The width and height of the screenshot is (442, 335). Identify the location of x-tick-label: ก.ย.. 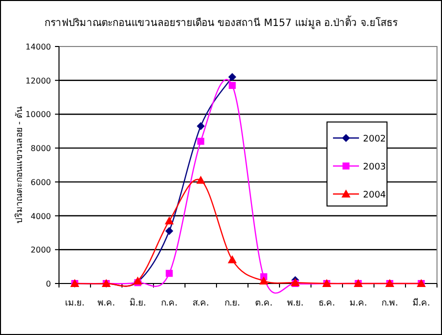
(232, 303).